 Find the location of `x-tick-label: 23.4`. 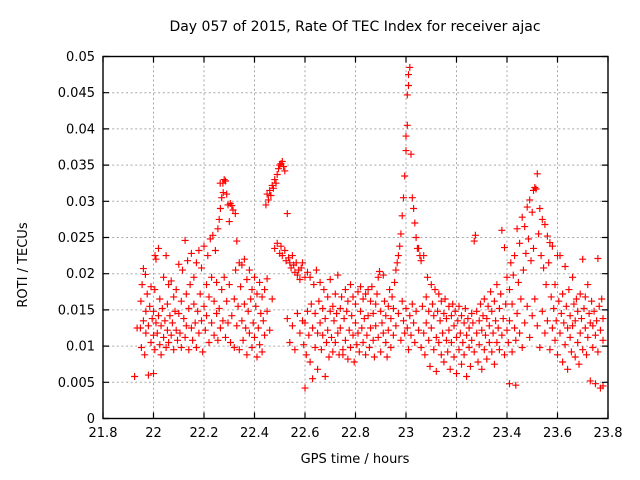

x-tick-label: 23.4 is located at coordinates (507, 433).